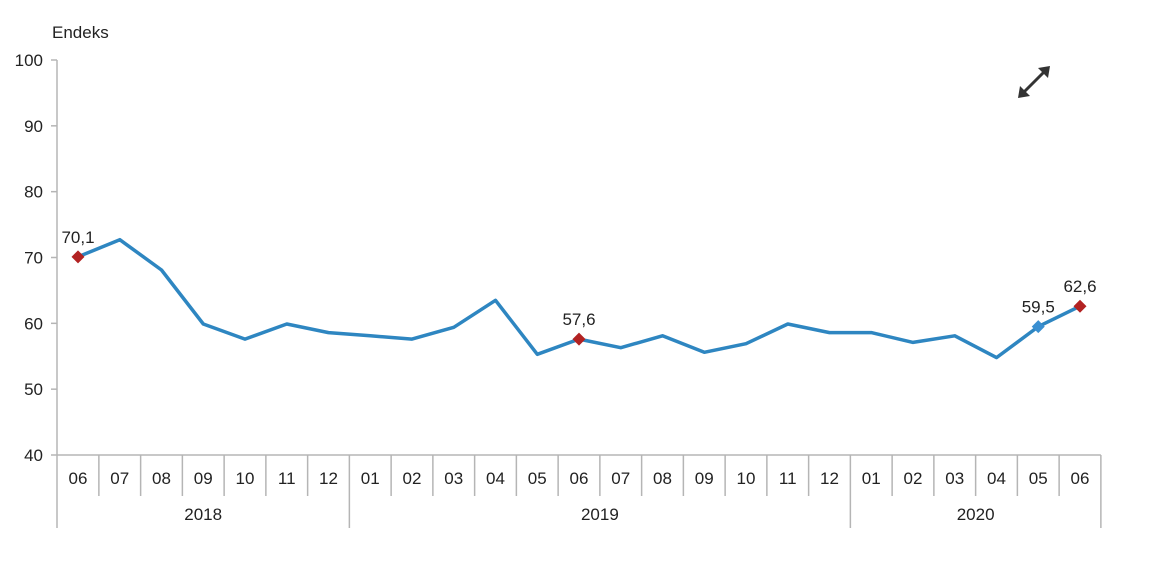 The height and width of the screenshot is (584, 1156). I want to click on y-tick-label: 80, so click(33, 192).